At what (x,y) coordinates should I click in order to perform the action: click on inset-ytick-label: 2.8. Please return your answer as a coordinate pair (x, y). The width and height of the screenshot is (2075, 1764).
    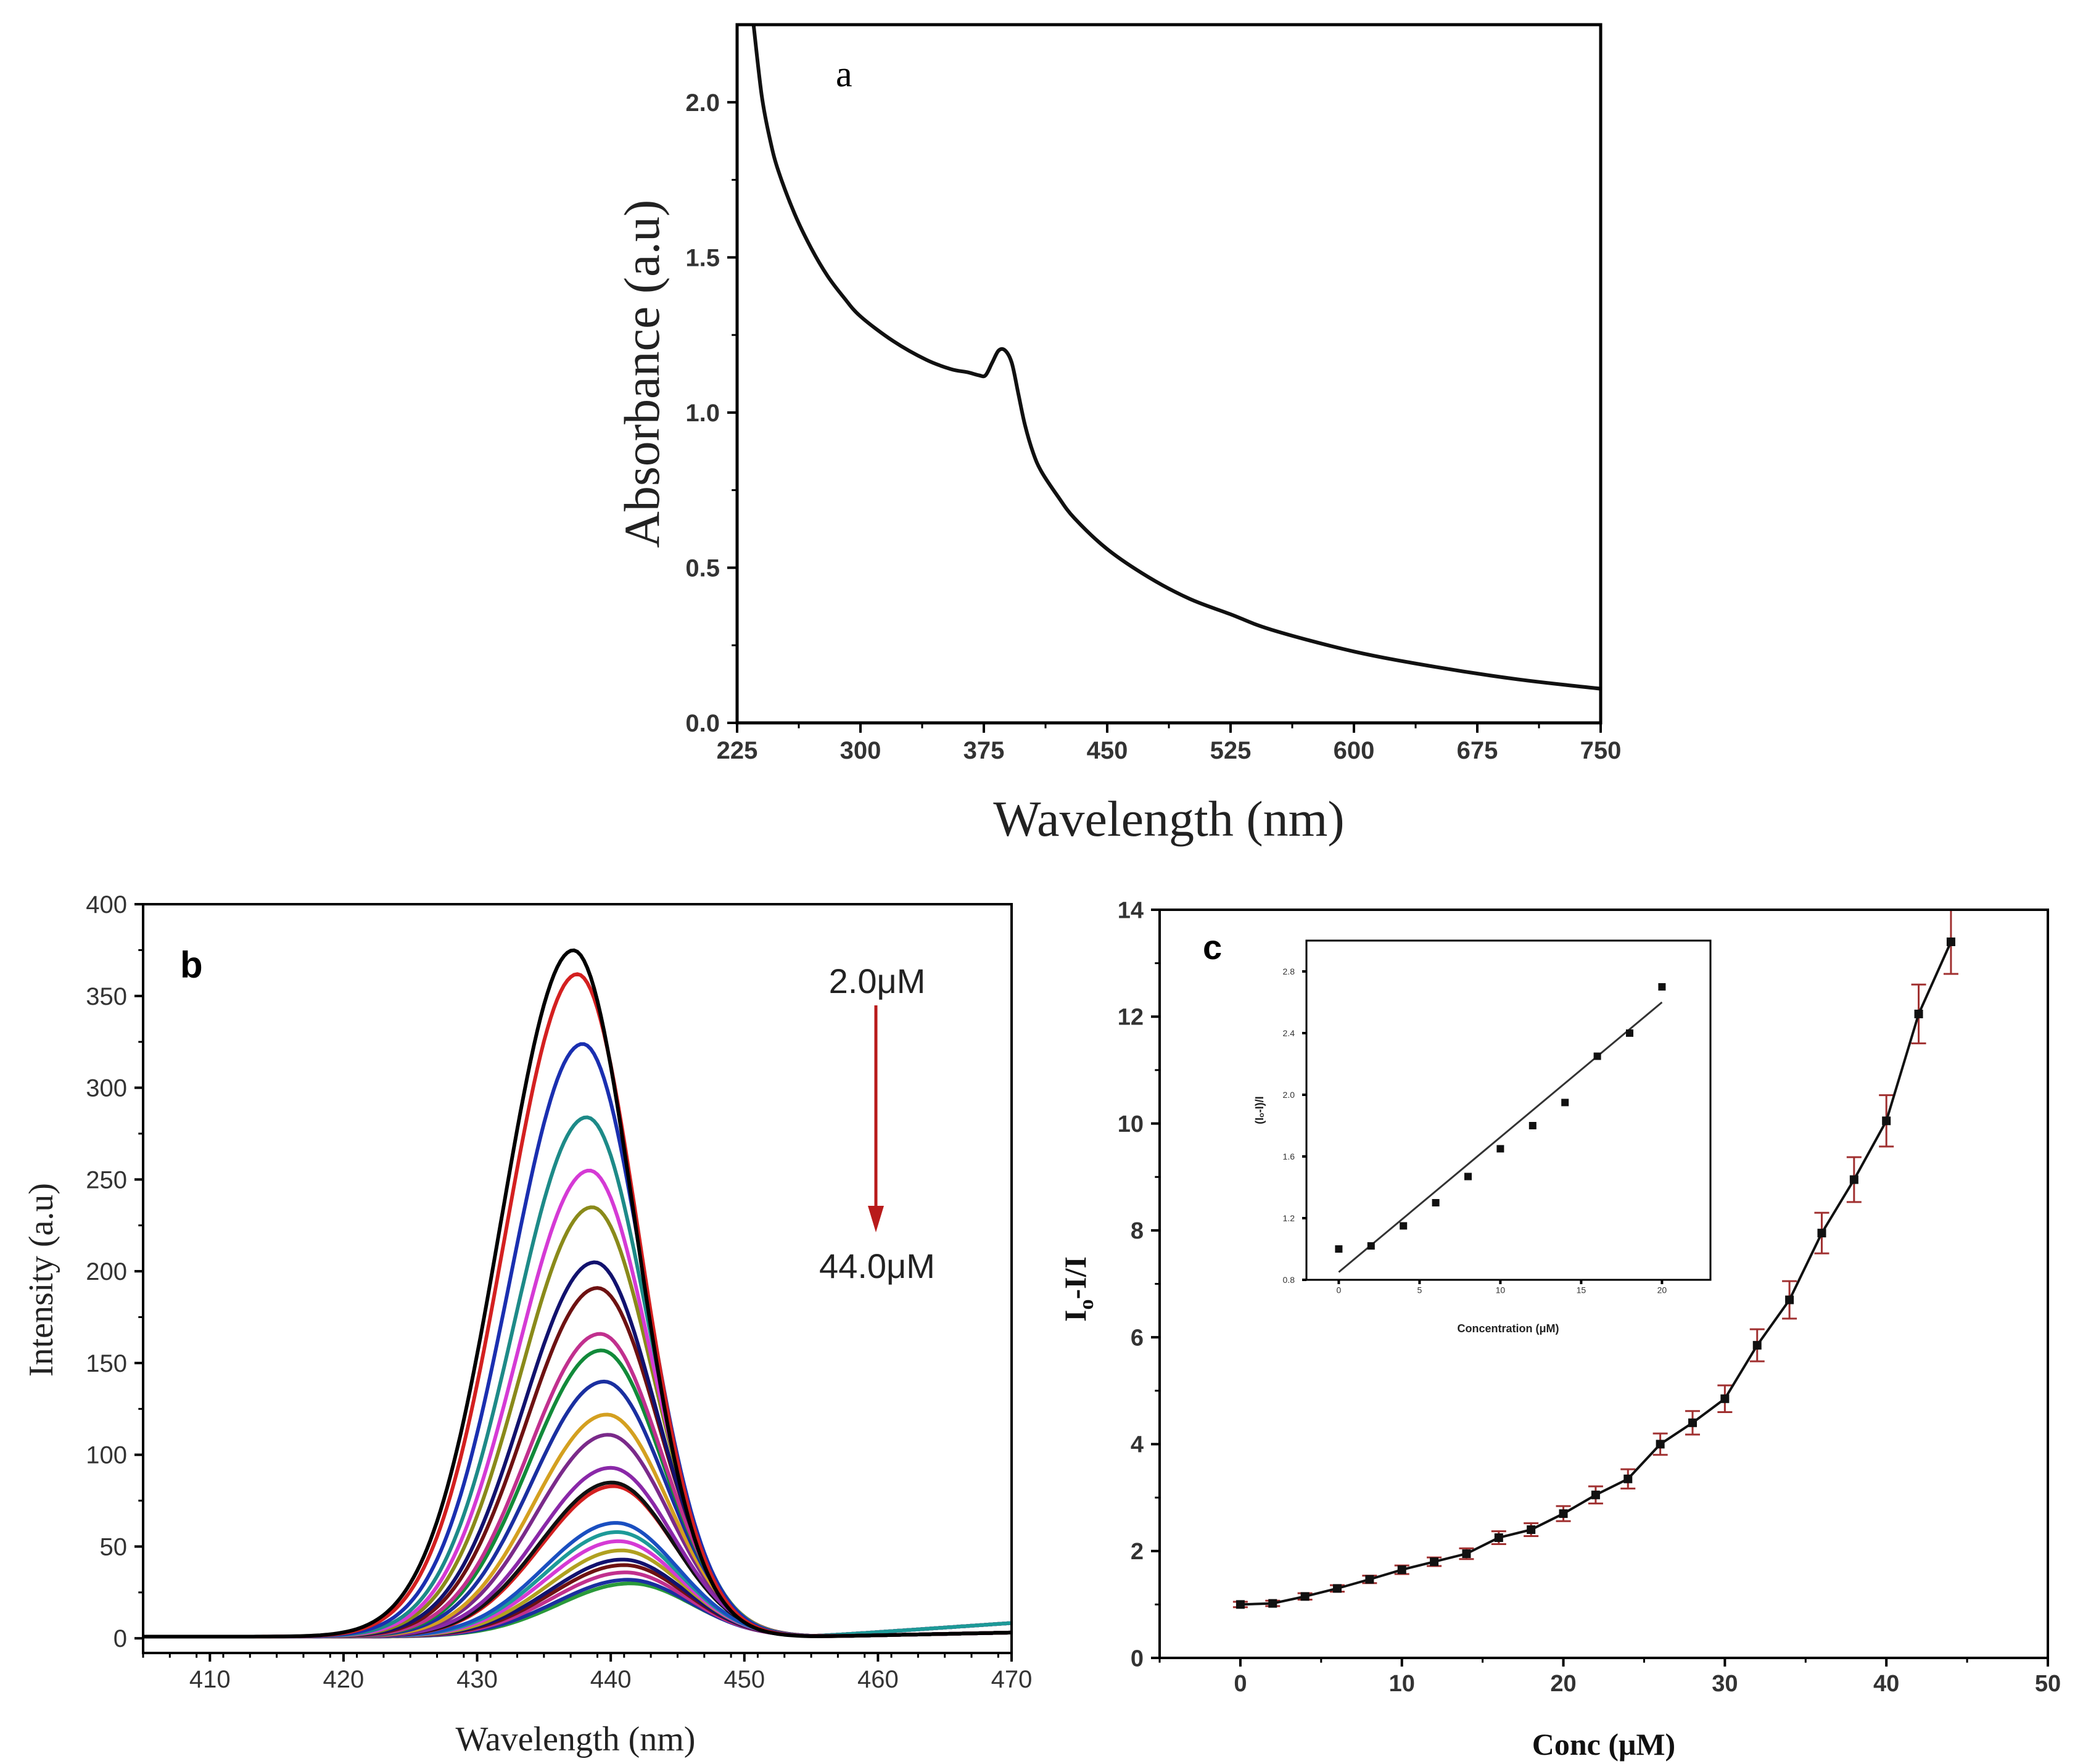
    Looking at the image, I should click on (1289, 971).